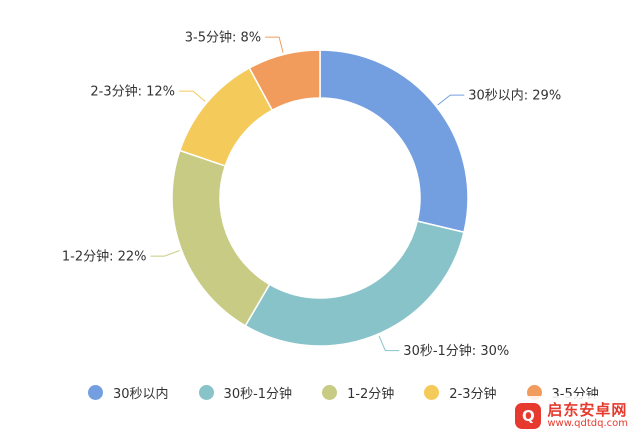 The image size is (640, 440). Describe the element at coordinates (587, 423) in the screenshot. I see `watermark-url: www.qdtdq.com` at that location.